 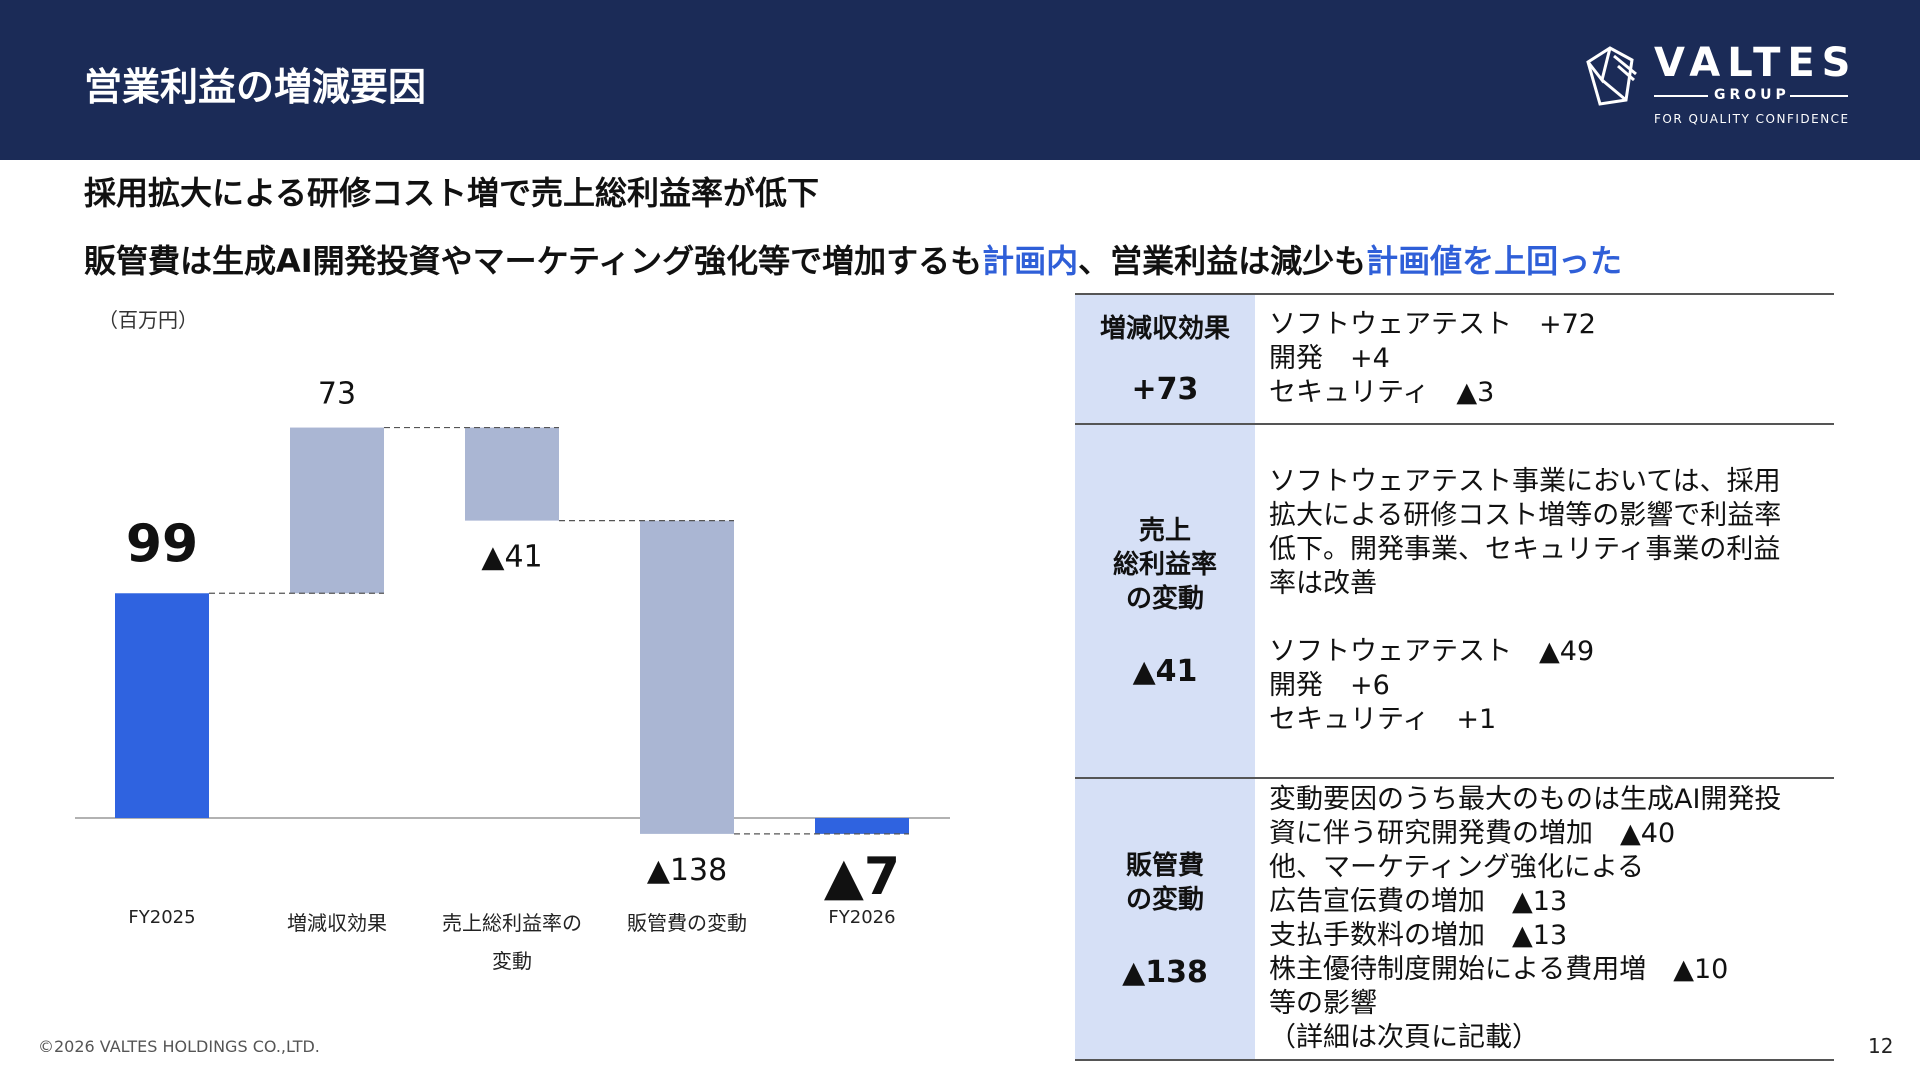 I want to click on row-line: 拡大による研修コスト増等の影響で利益率, so click(x=1525, y=515).